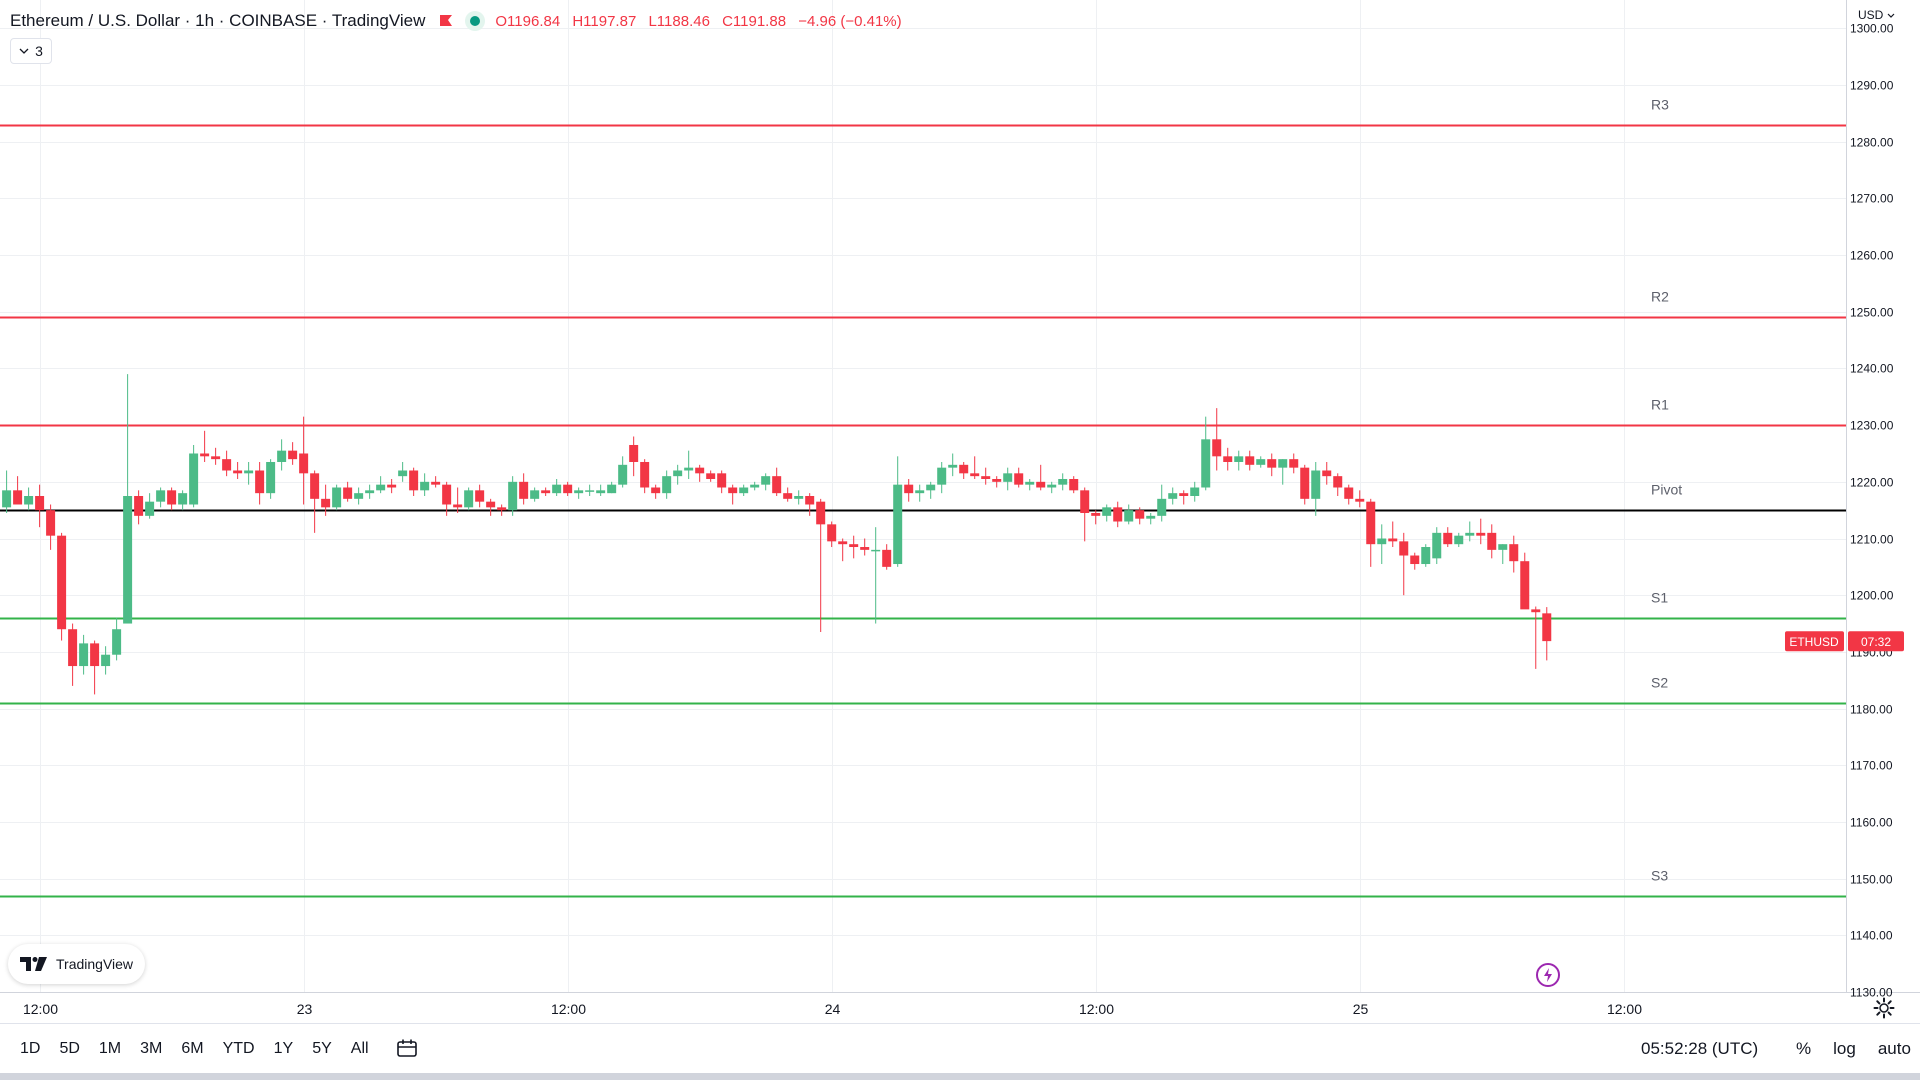 Image resolution: width=1920 pixels, height=1080 pixels. Describe the element at coordinates (1871, 15) in the screenshot. I see `currency-label: USD` at that location.